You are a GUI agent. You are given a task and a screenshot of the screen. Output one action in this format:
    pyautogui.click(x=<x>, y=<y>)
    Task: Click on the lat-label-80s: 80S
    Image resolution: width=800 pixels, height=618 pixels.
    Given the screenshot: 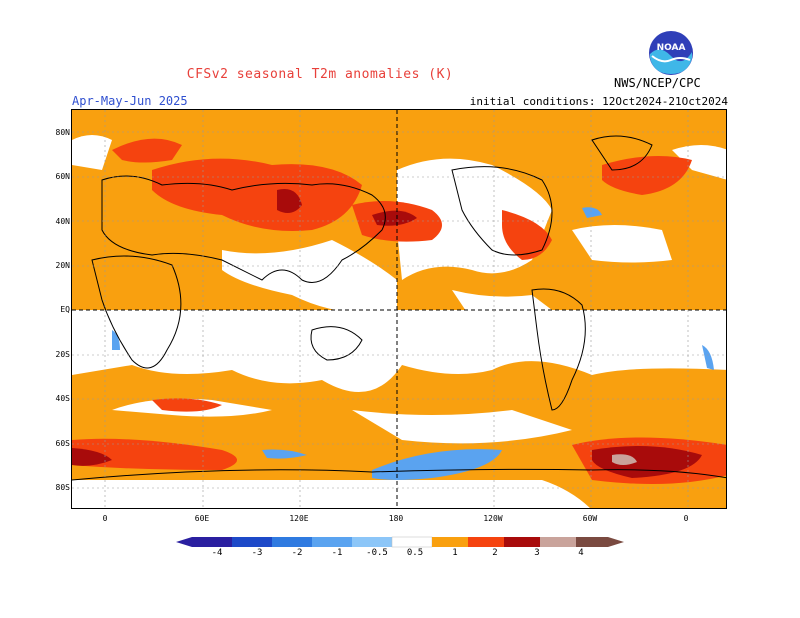 What is the action you would take?
    pyautogui.click(x=62, y=487)
    